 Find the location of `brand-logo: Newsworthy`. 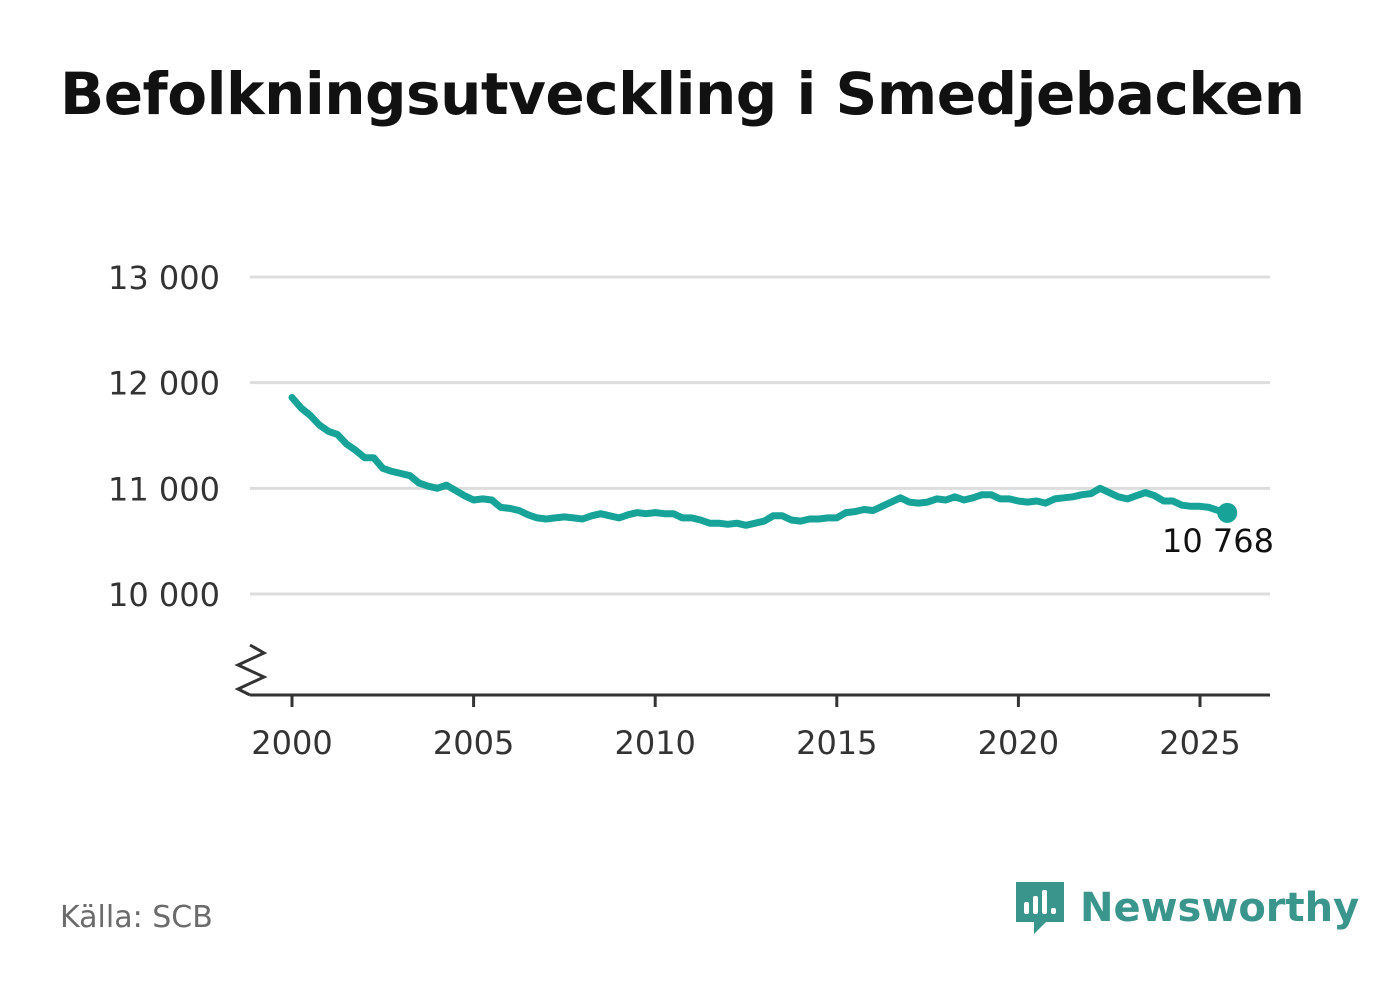

brand-logo: Newsworthy is located at coordinates (1185, 908).